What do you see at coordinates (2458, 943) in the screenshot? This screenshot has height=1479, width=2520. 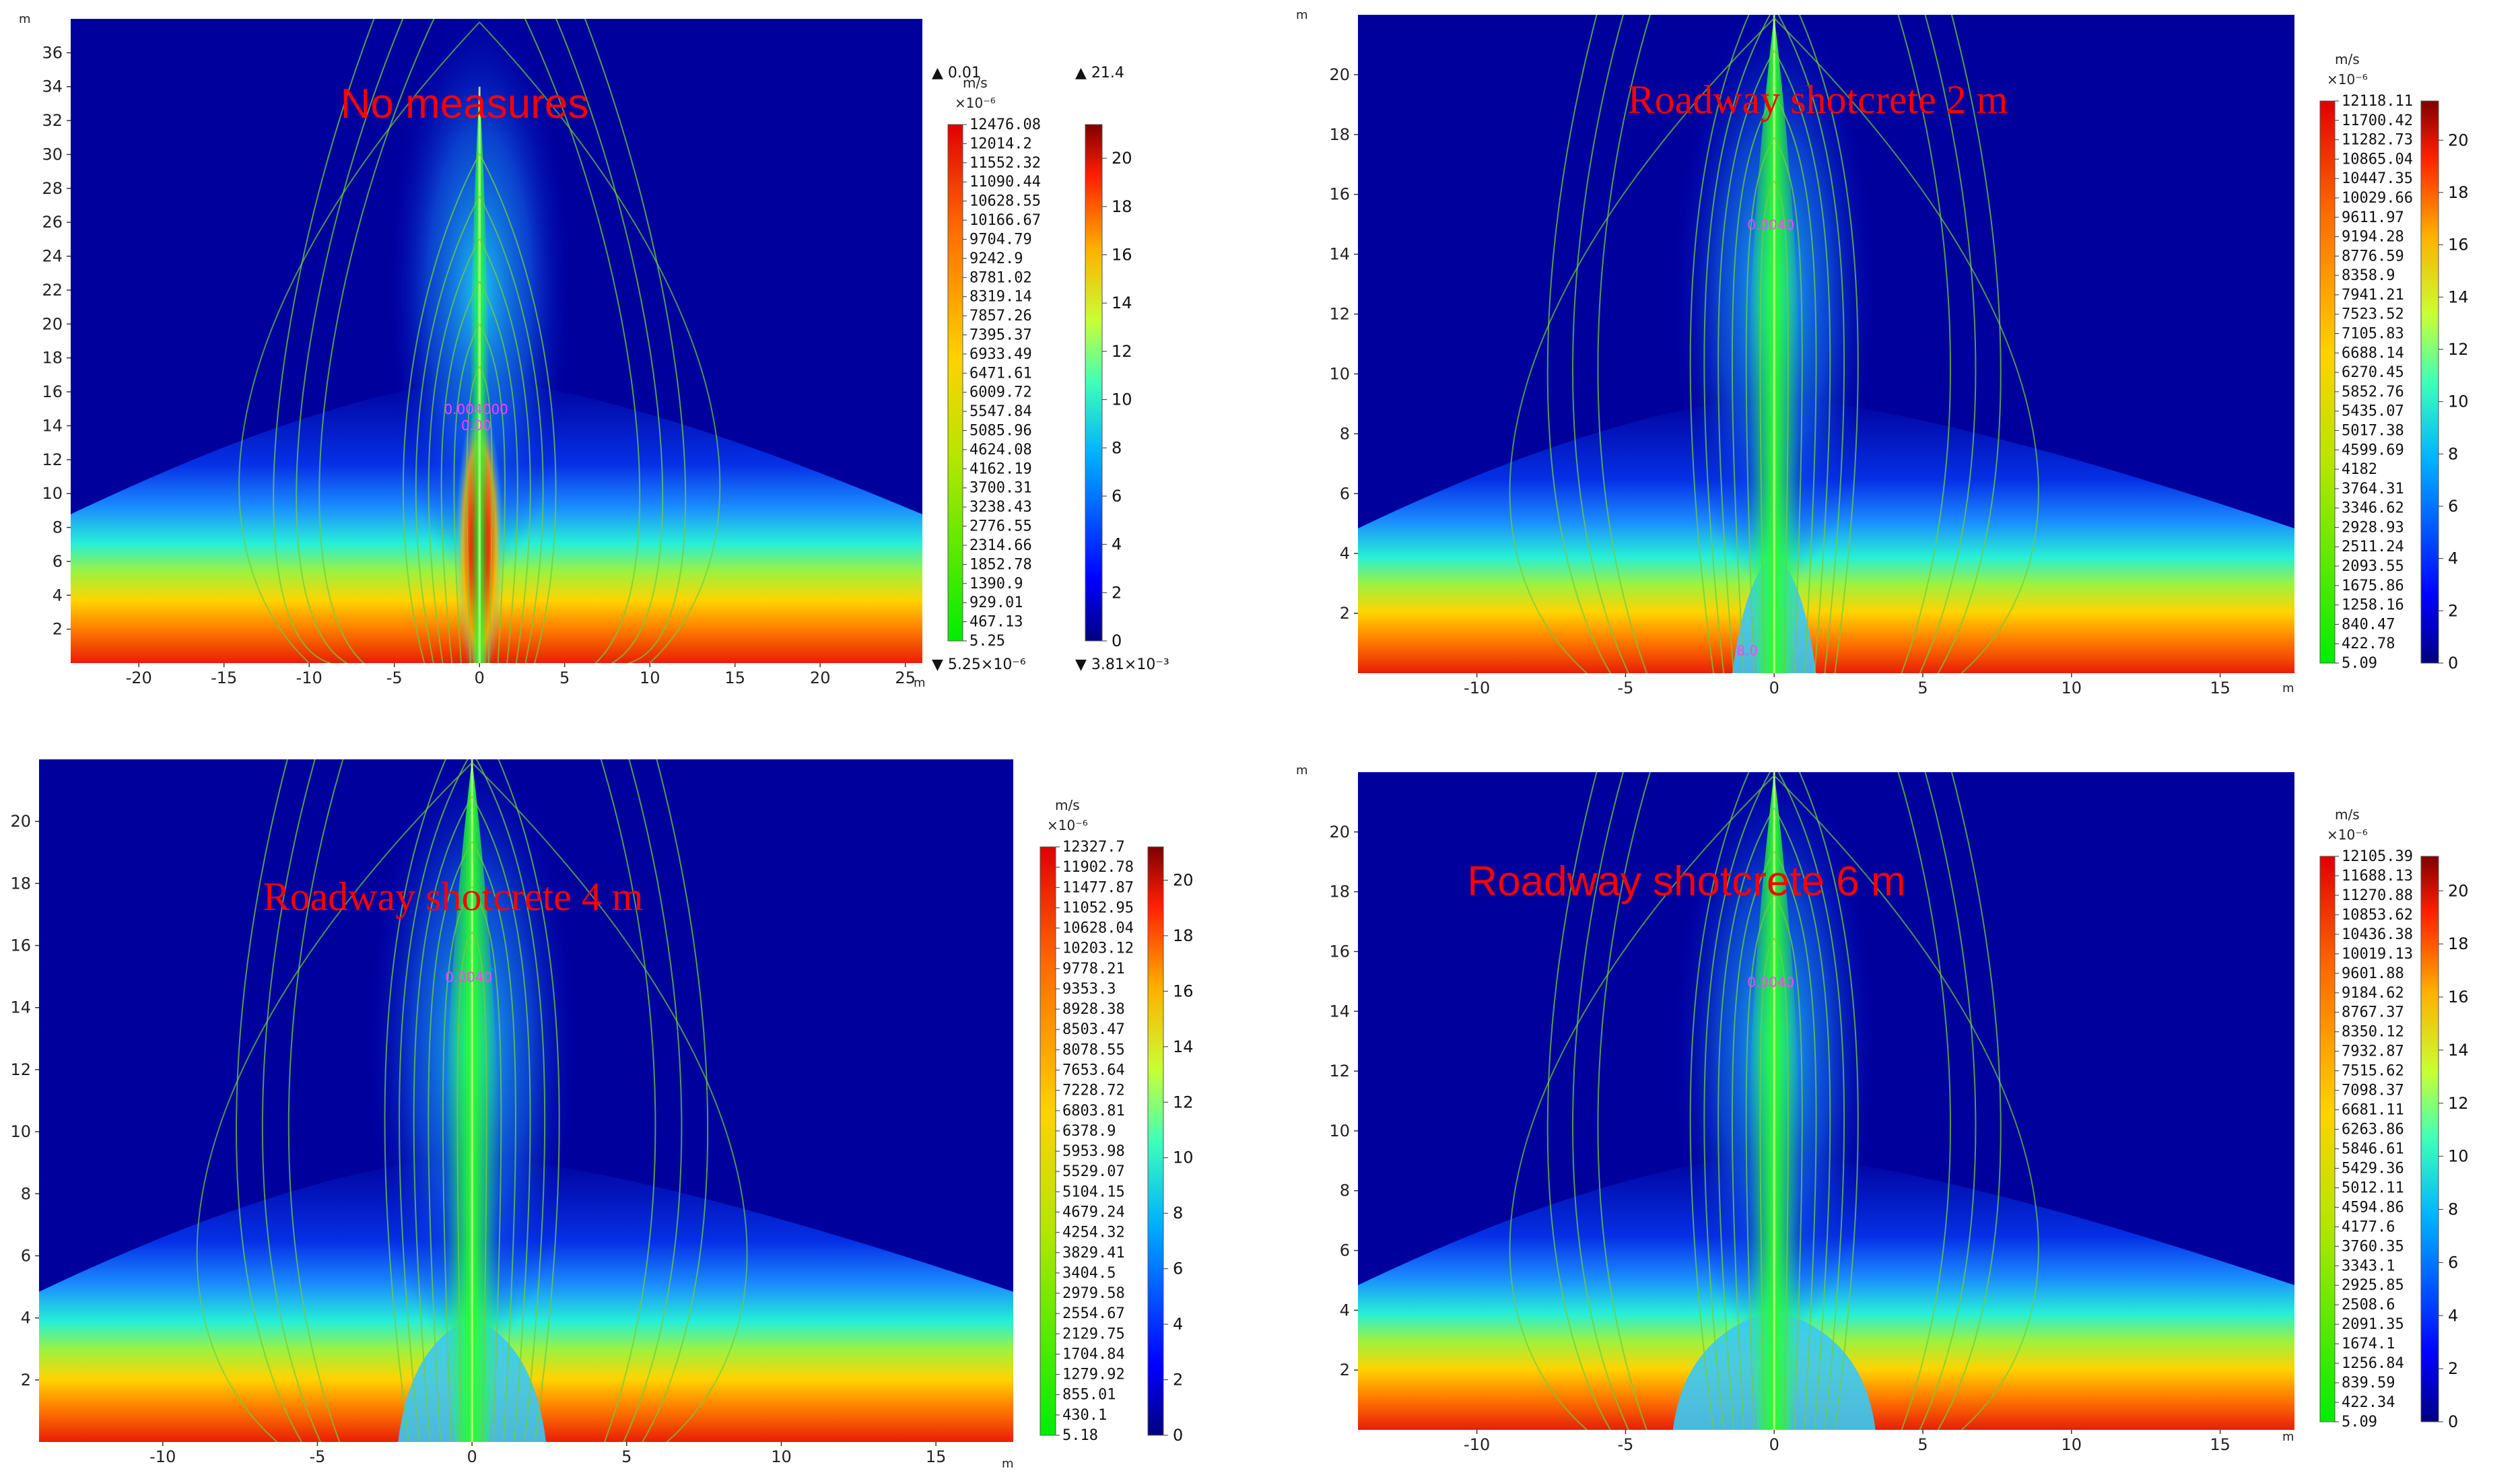 I see `surface-level-label: 18` at bounding box center [2458, 943].